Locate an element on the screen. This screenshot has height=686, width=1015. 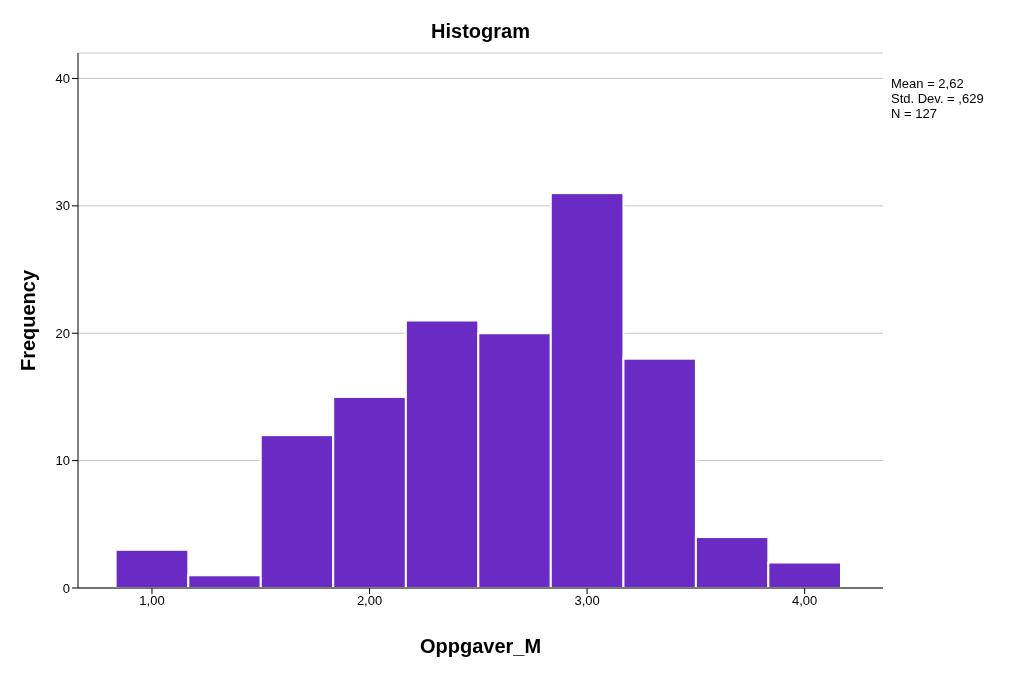
y-tick-label: 20 is located at coordinates (62, 333).